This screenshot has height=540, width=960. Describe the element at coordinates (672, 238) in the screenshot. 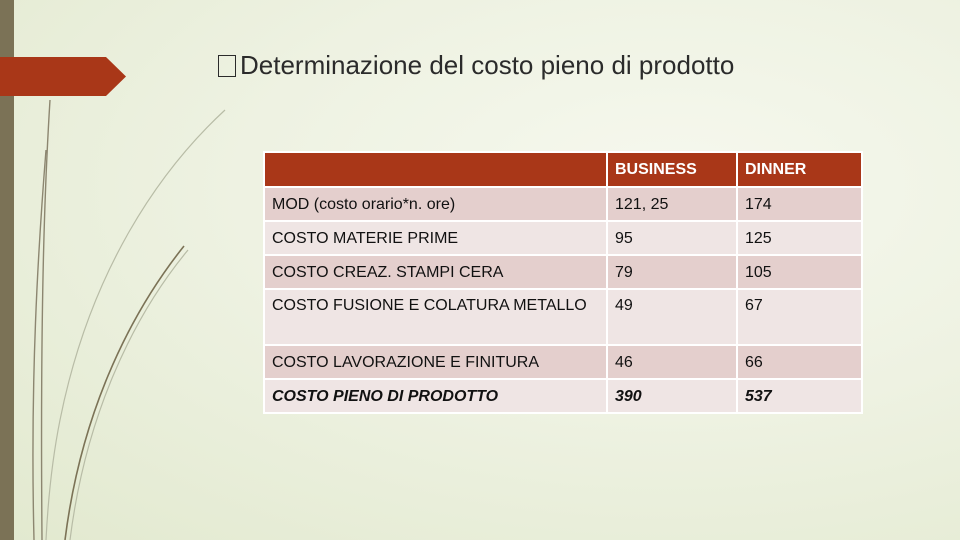

I see `business-value: 95` at that location.